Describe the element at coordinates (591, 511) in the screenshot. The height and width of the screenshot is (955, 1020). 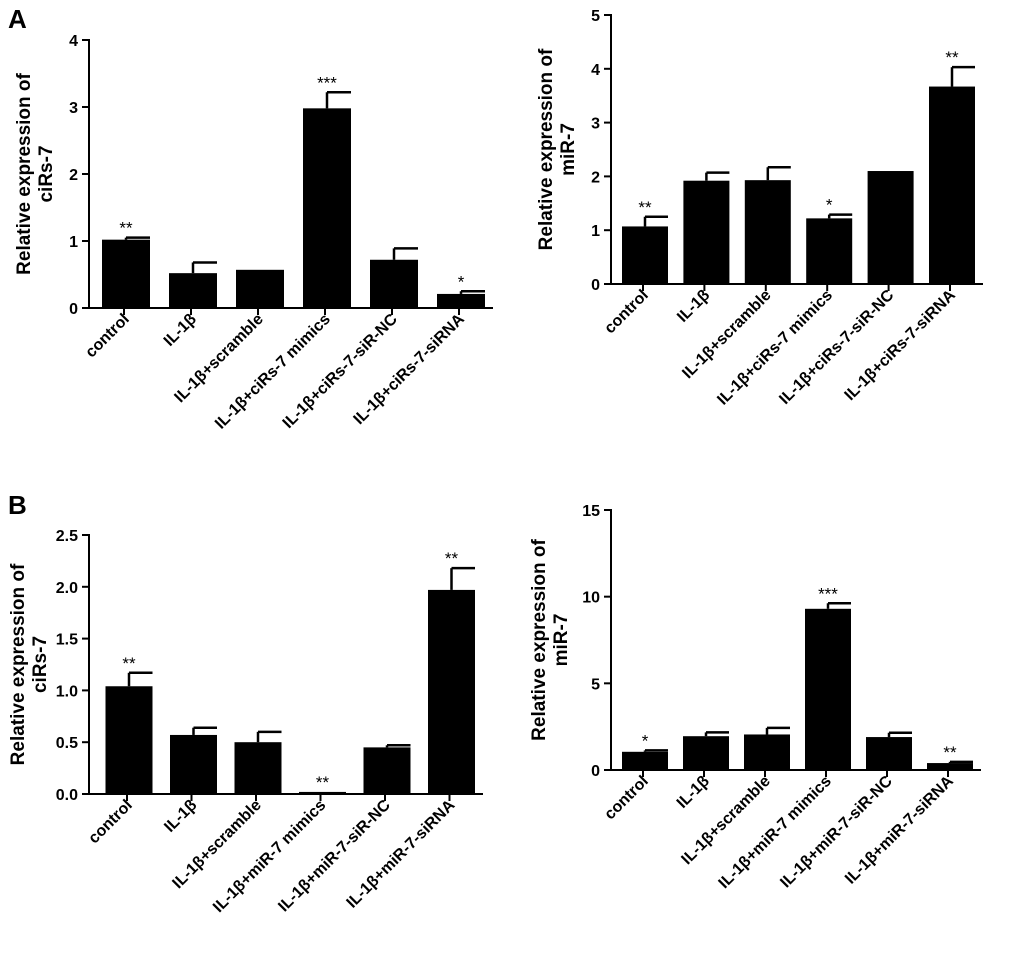
I see `y-tick-label: 15` at that location.